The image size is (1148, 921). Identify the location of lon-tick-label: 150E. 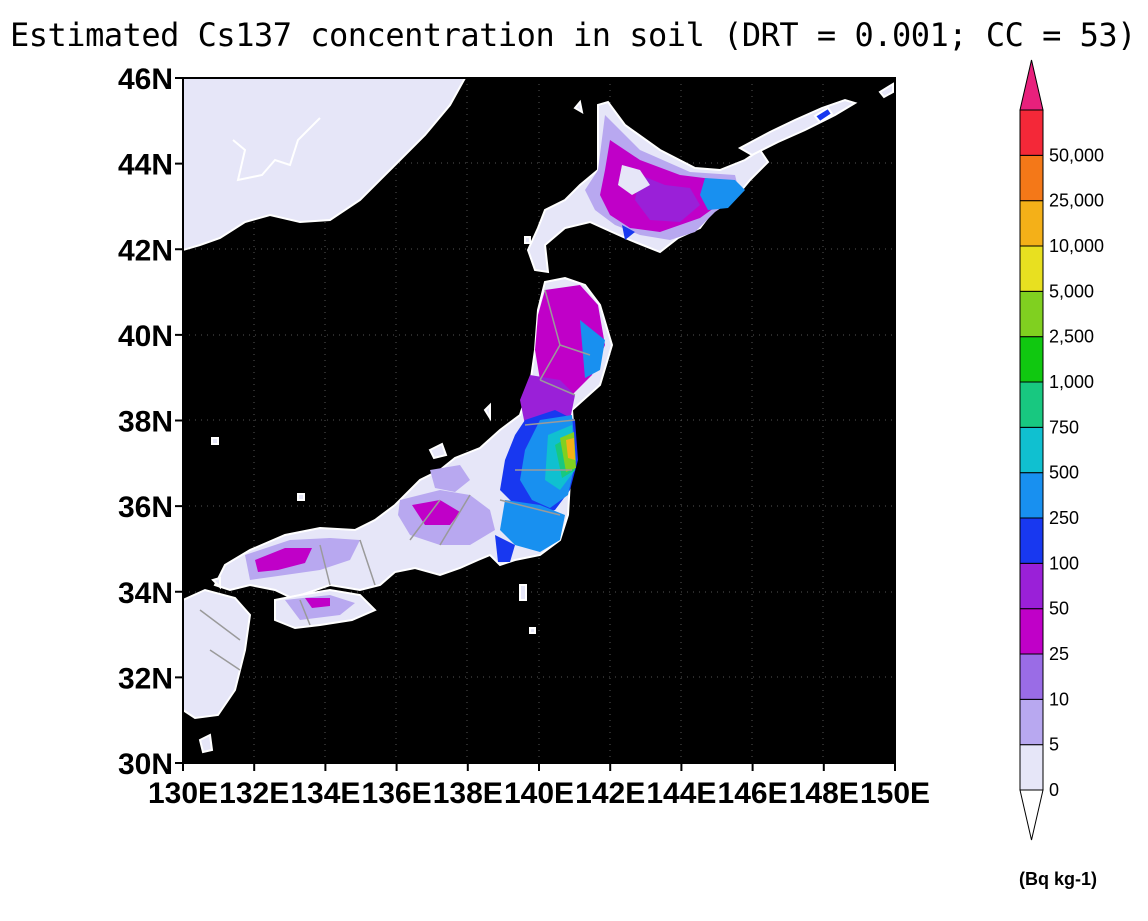
(895, 793).